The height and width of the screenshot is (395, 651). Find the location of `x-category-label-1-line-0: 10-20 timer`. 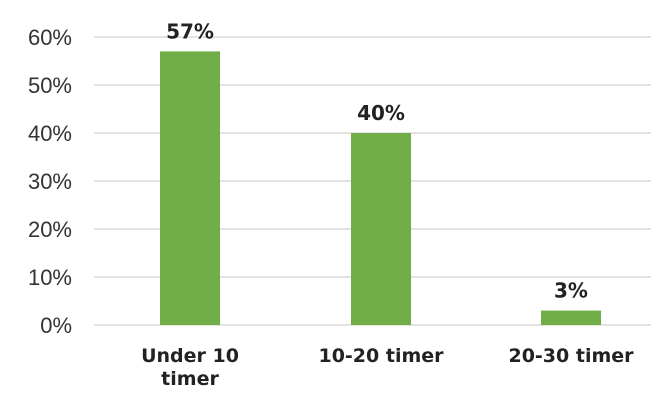

x-category-label-1-line-0: 10-20 timer is located at coordinates (381, 356).